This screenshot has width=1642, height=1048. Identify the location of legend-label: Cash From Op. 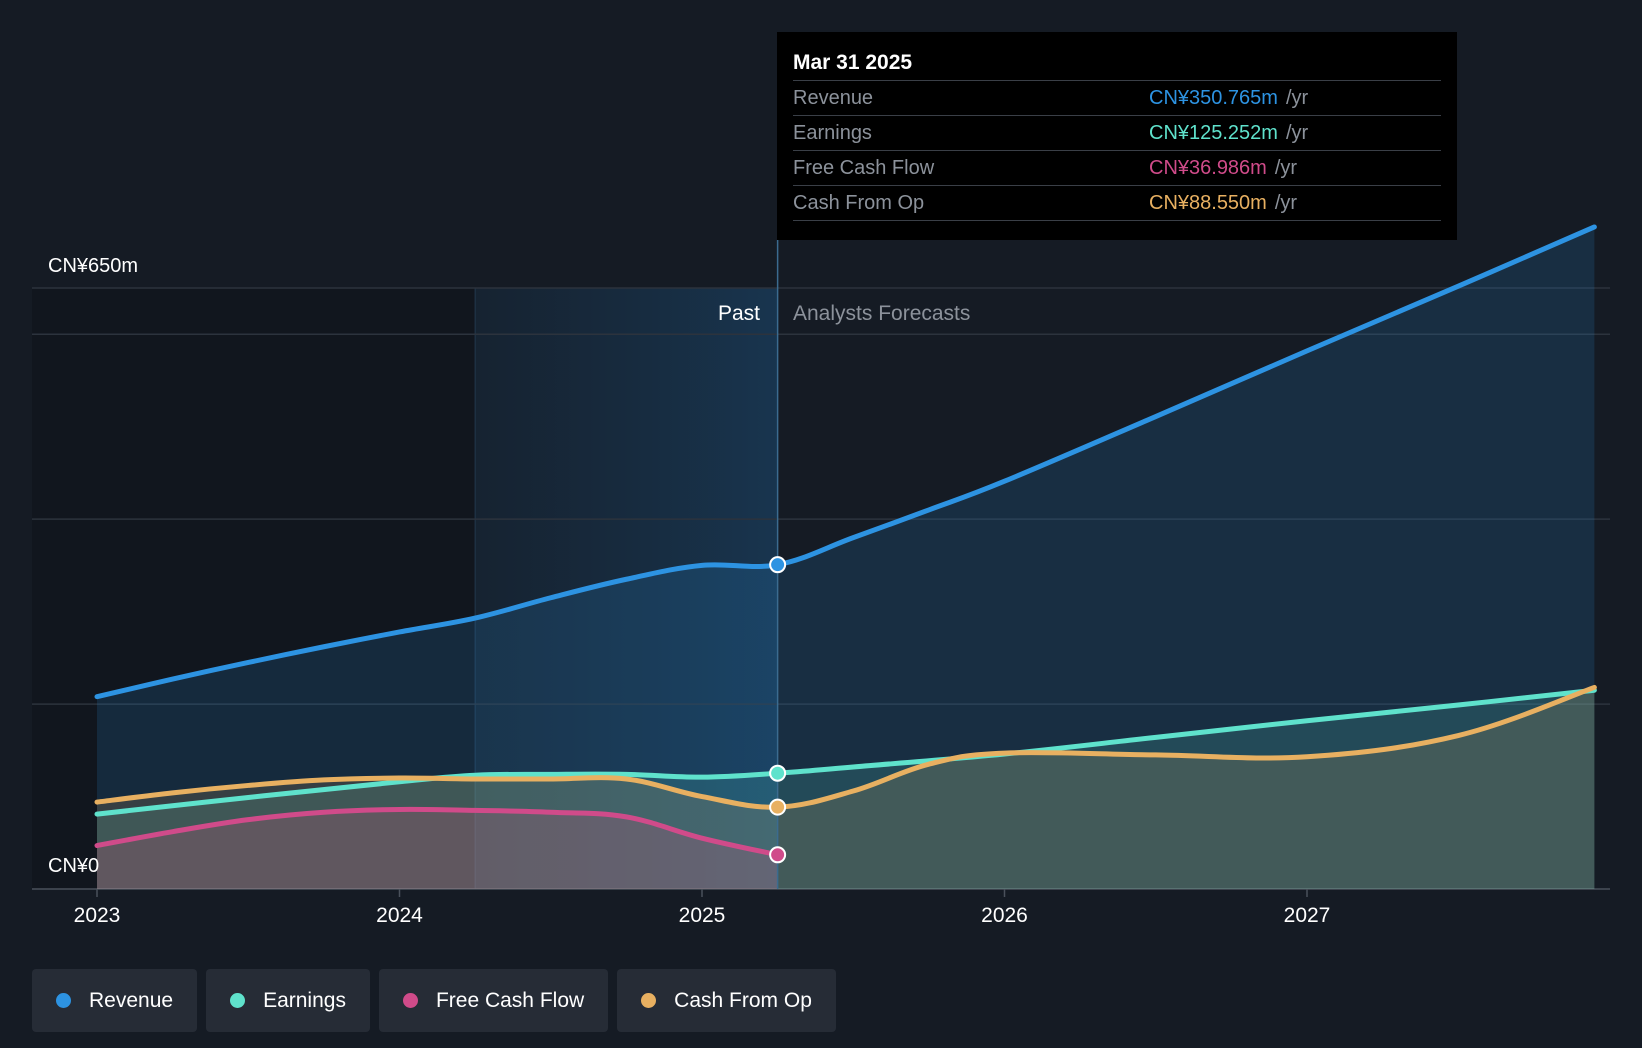
(743, 1000).